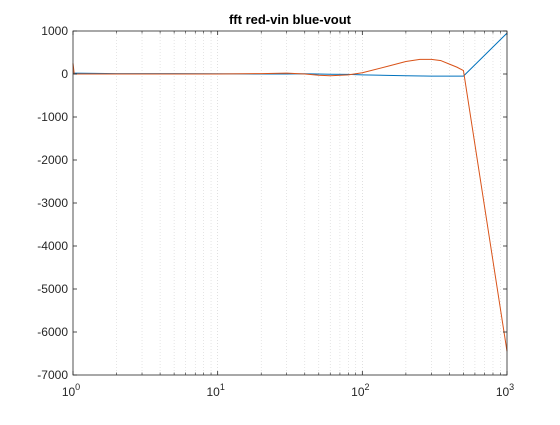 The height and width of the screenshot is (425, 560). What do you see at coordinates (52, 375) in the screenshot?
I see `y-tick-label: -7000` at bounding box center [52, 375].